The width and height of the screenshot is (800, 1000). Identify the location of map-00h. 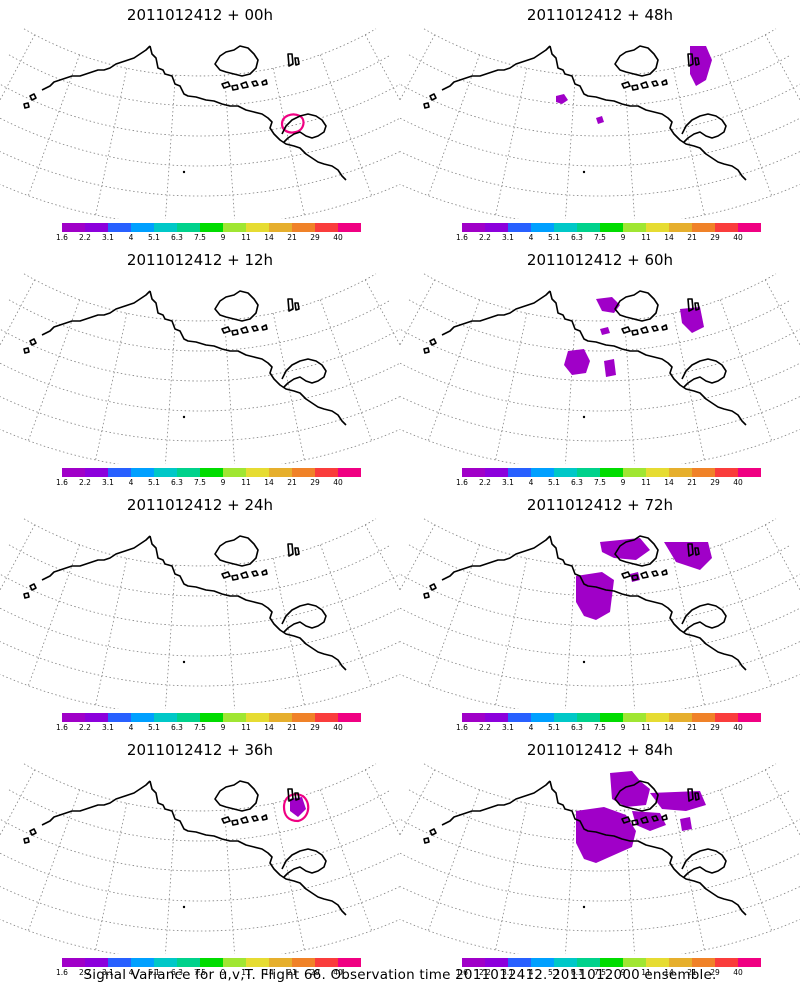
(200, 123).